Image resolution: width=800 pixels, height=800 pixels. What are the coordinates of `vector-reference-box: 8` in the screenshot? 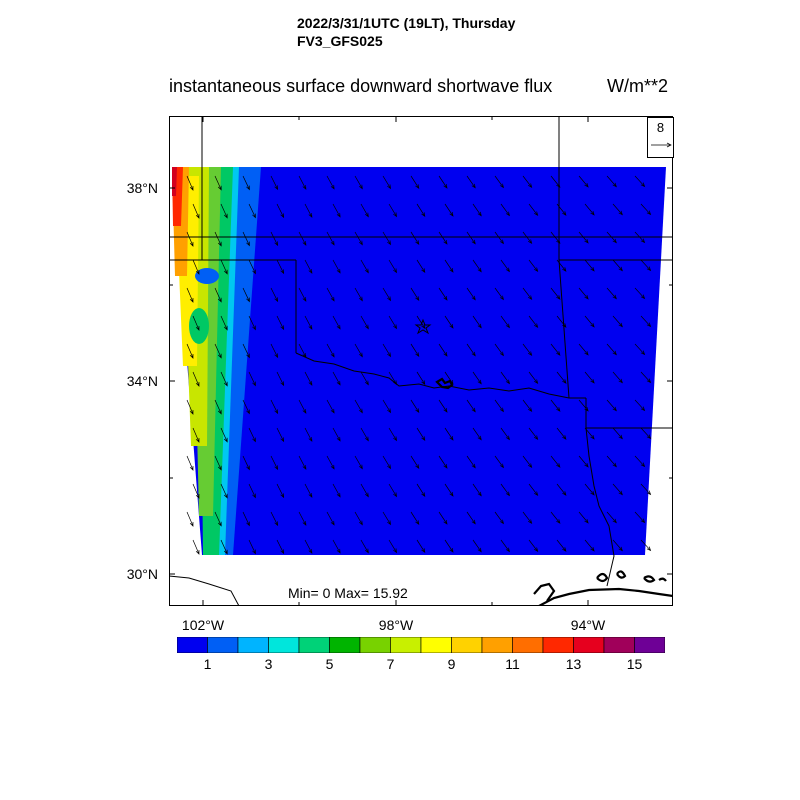 It's located at (660, 137).